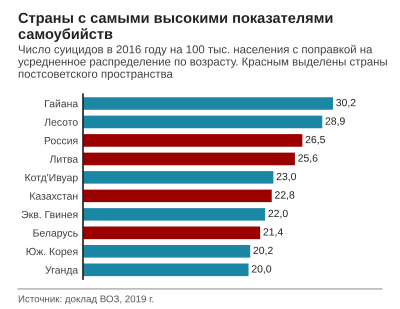 The image size is (400, 309). What do you see at coordinates (202, 62) in the screenshot?
I see `chart-subtitle: Число суицидов в 2016 году на 100 тыс. населения с поправкой на усредненное распределение по возрасту. Красным выделены страны постсоветского пространства` at bounding box center [202, 62].